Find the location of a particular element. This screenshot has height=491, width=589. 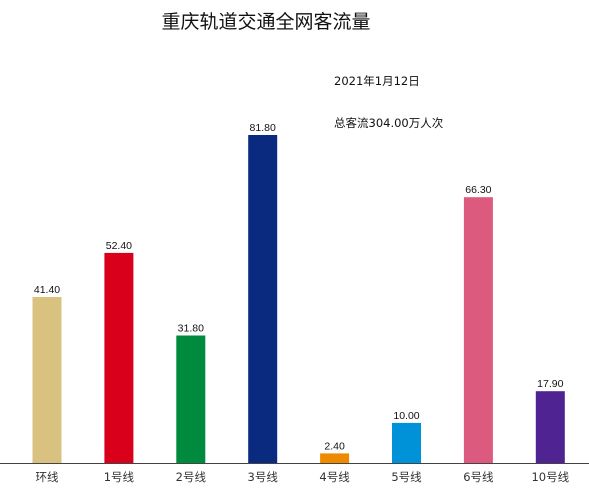

x-tick-label-4: 3号线 is located at coordinates (263, 477).